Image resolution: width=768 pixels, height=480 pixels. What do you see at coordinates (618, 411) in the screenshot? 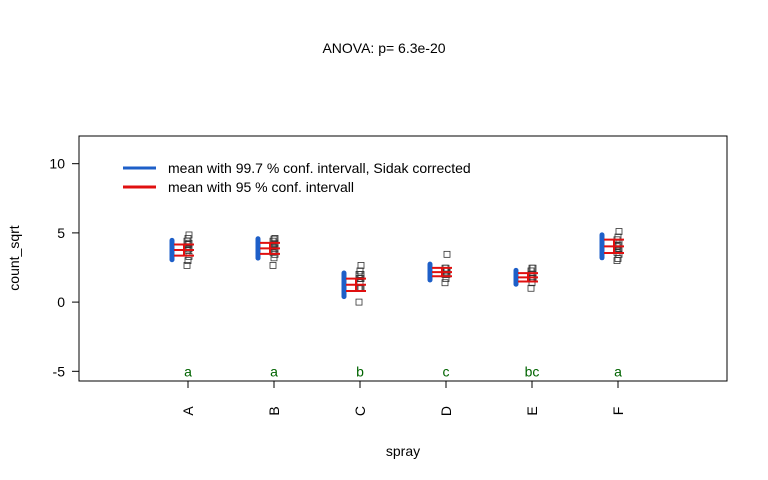
I see `x-tick-label: F` at bounding box center [618, 411].